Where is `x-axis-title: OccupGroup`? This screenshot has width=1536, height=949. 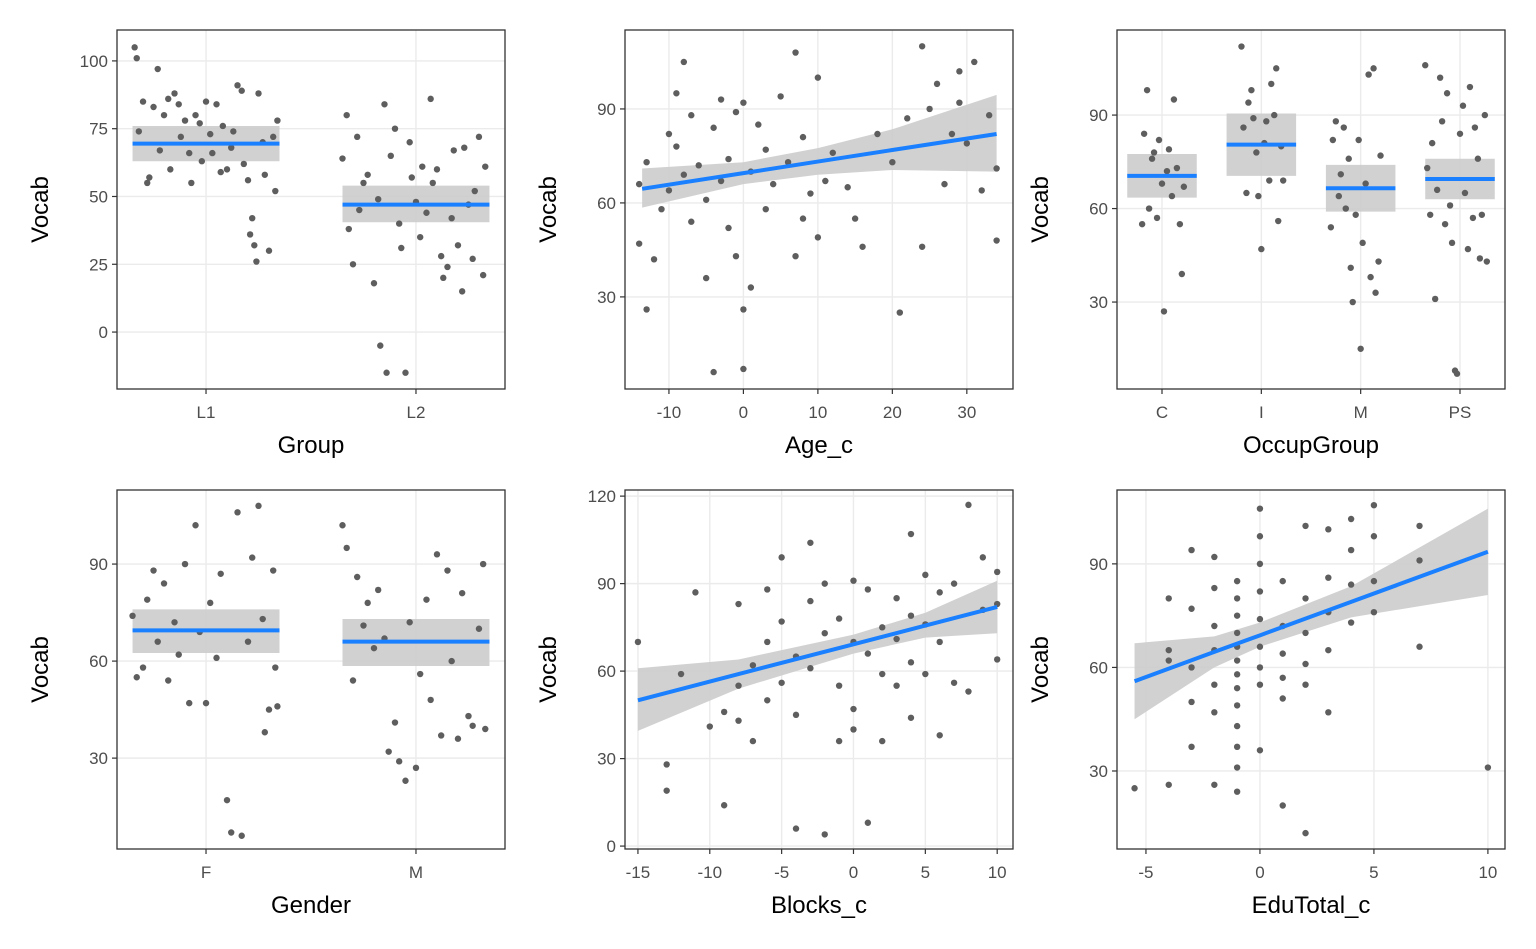 x-axis-title: OccupGroup is located at coordinates (1311, 445).